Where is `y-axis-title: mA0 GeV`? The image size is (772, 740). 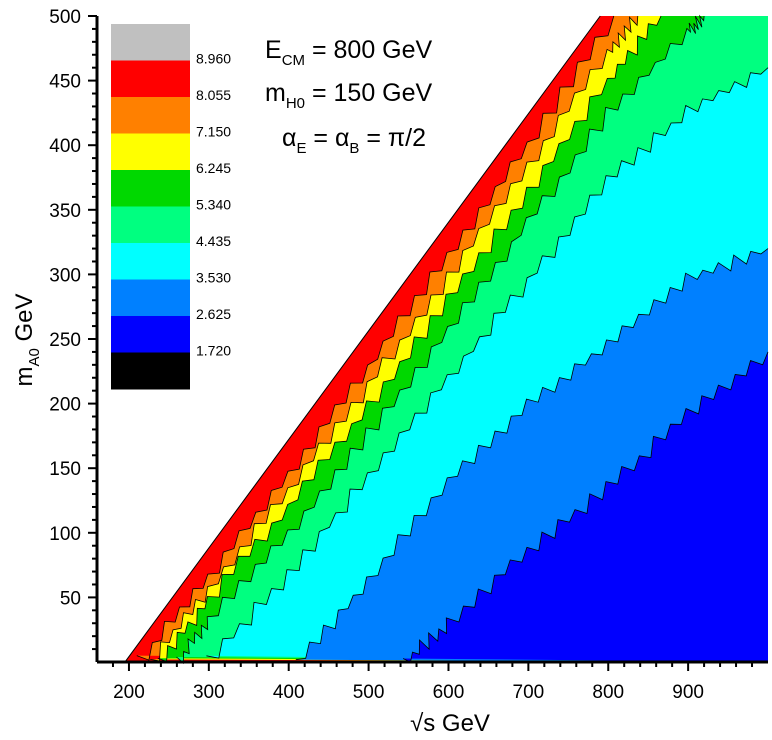 y-axis-title: mA0 GeV is located at coordinates (27, 339).